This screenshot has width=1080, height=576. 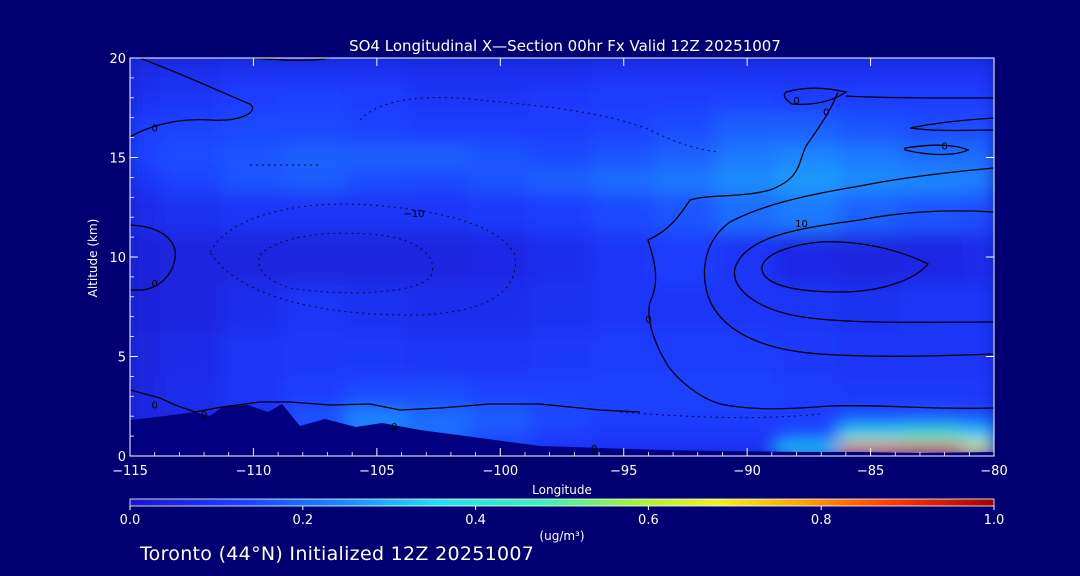 I want to click on contour-label: −10, so click(x=413, y=214).